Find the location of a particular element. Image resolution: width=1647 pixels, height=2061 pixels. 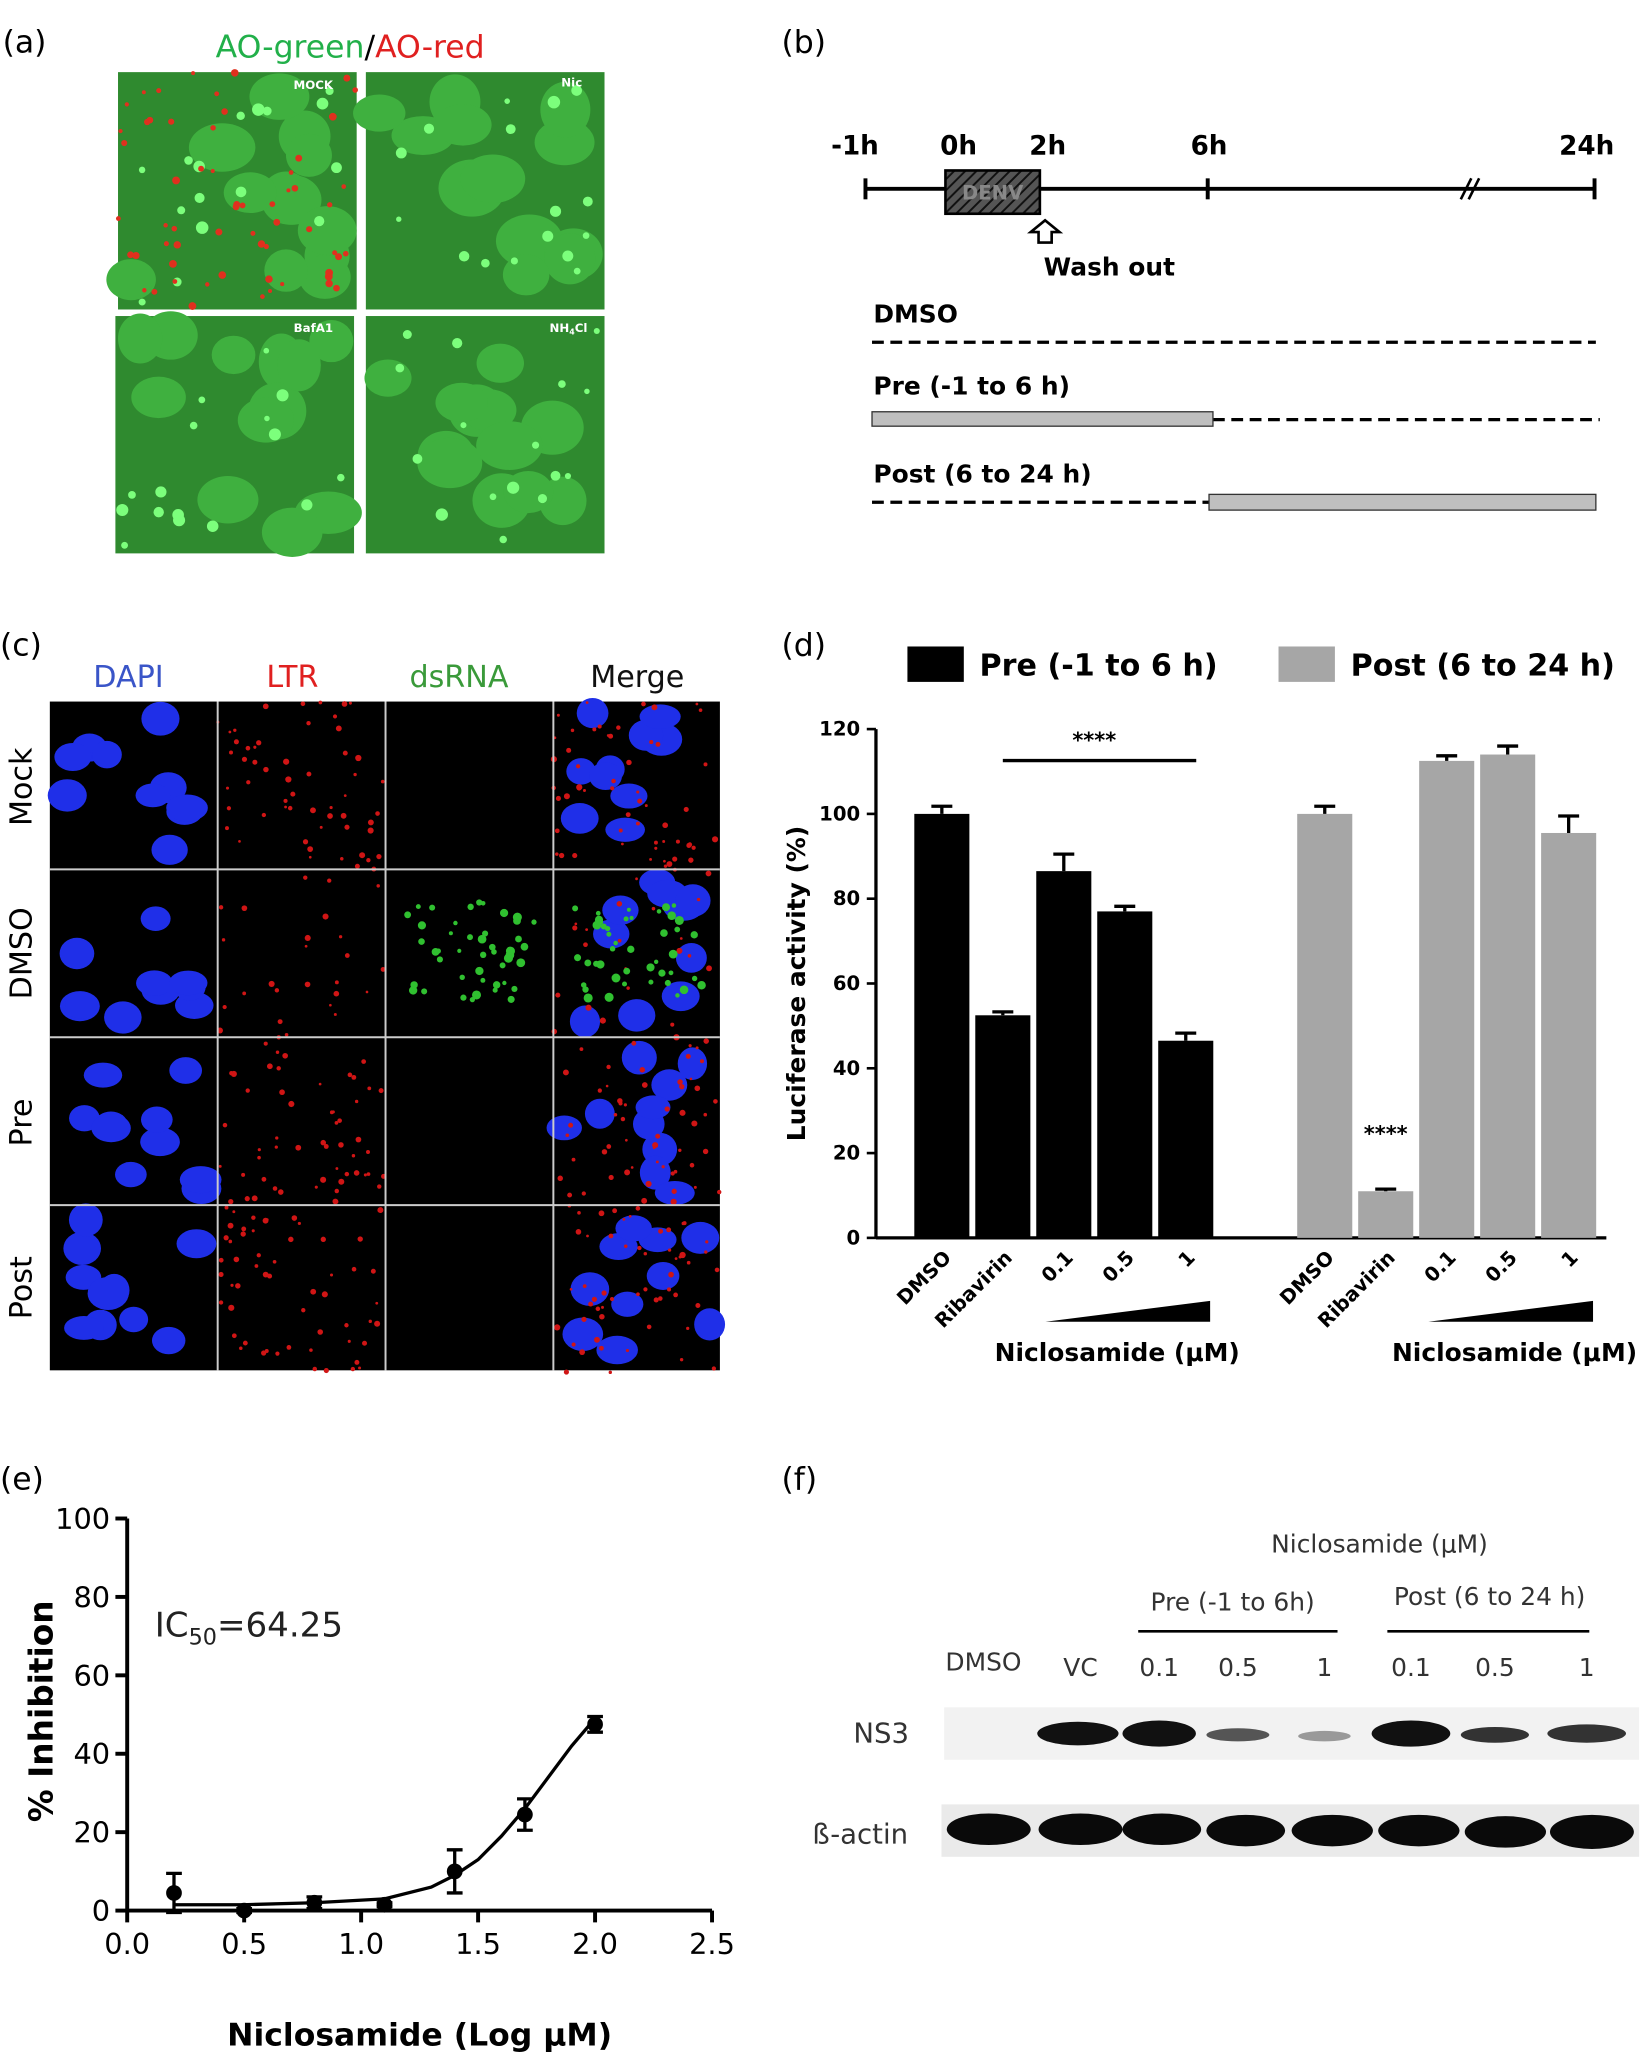

ic50-sub: 50 is located at coordinates (203, 1637).